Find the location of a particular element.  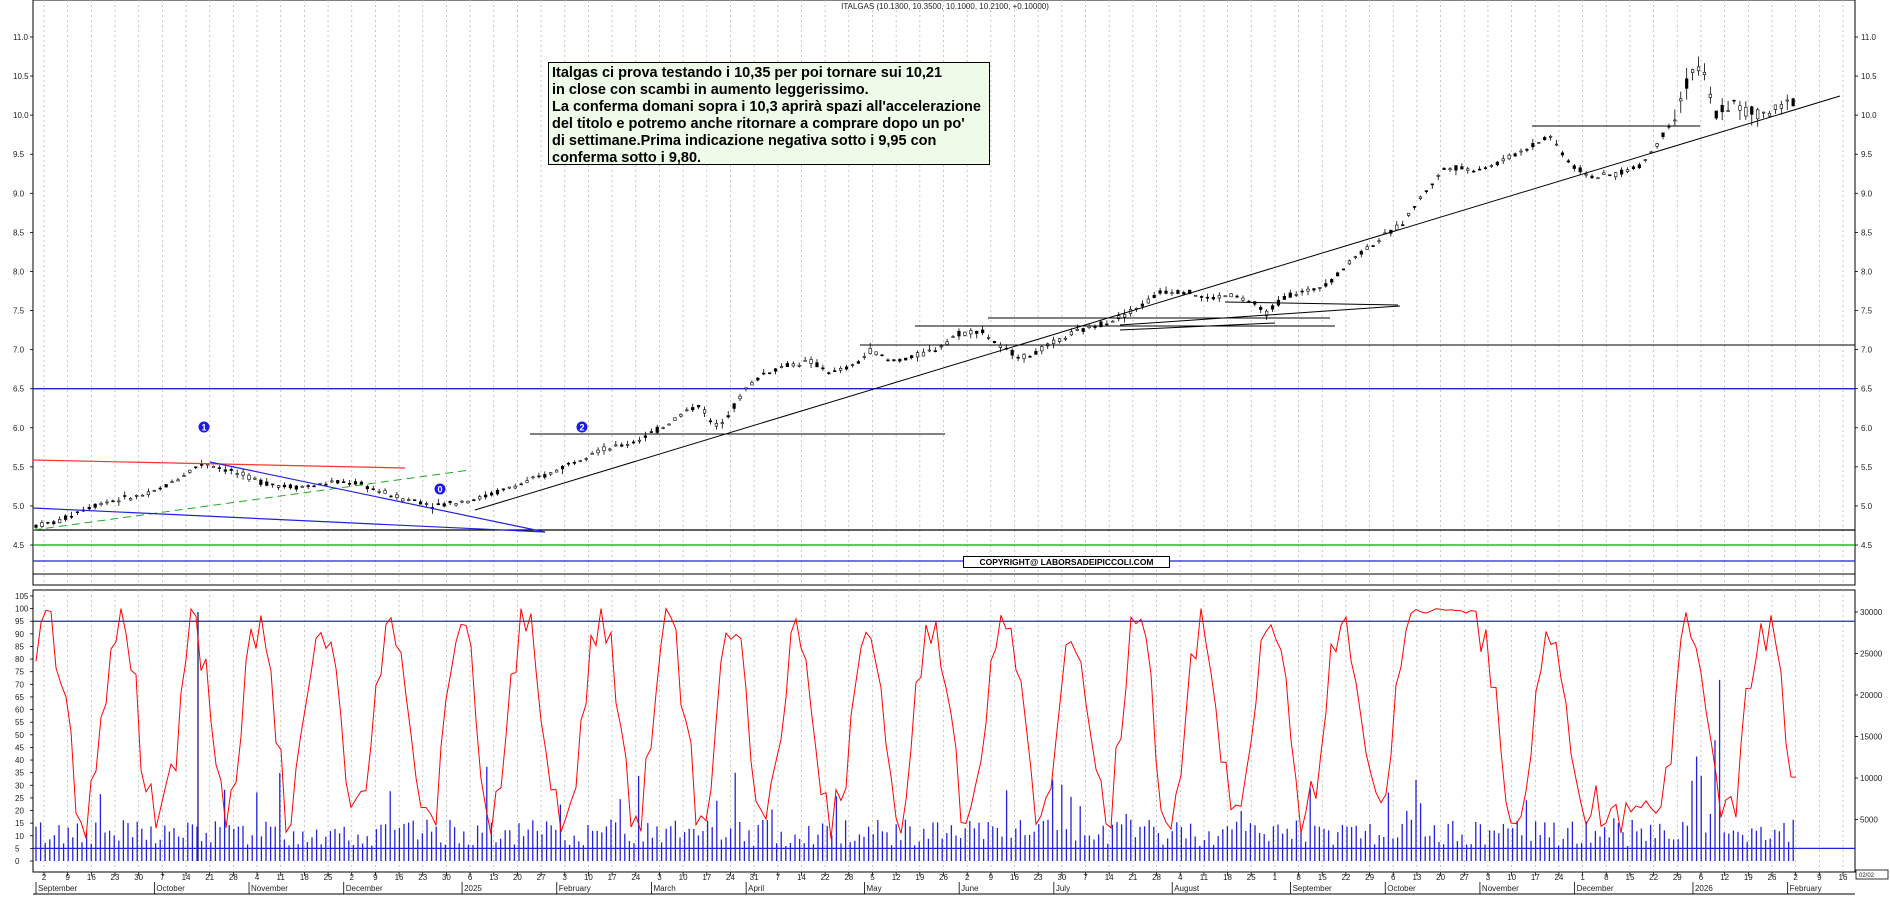

triangle-side-line is located at coordinates (1311, 303).